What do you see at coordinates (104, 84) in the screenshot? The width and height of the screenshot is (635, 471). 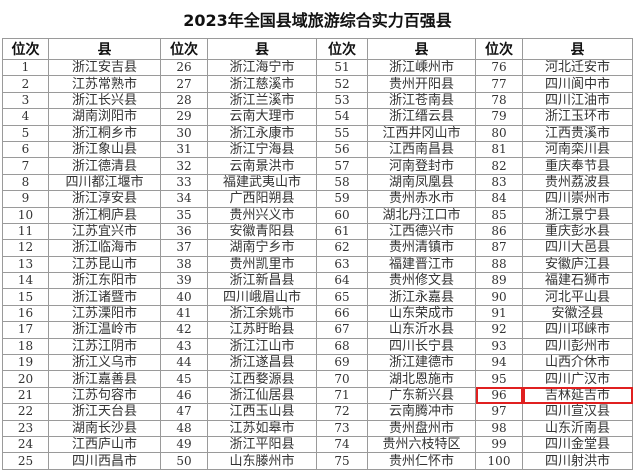 I see `county-cell: 江苏常熟市` at bounding box center [104, 84].